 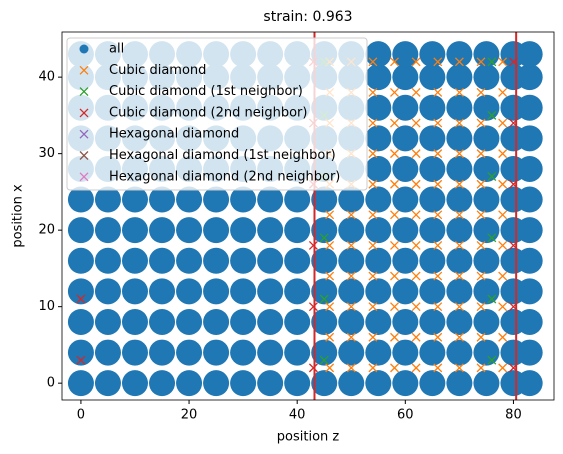 I want to click on legend-label: Cubic diamond (2nd neighbor), so click(x=208, y=112).